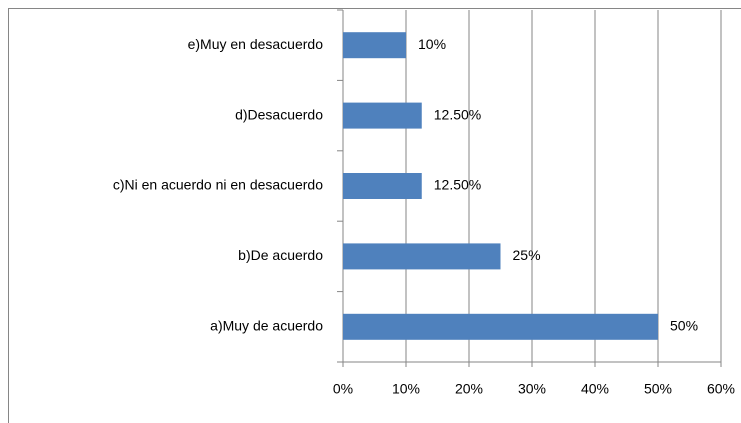 This screenshot has width=741, height=423. I want to click on y-tick-label: e)Muy en desacuerdo, so click(256, 44).